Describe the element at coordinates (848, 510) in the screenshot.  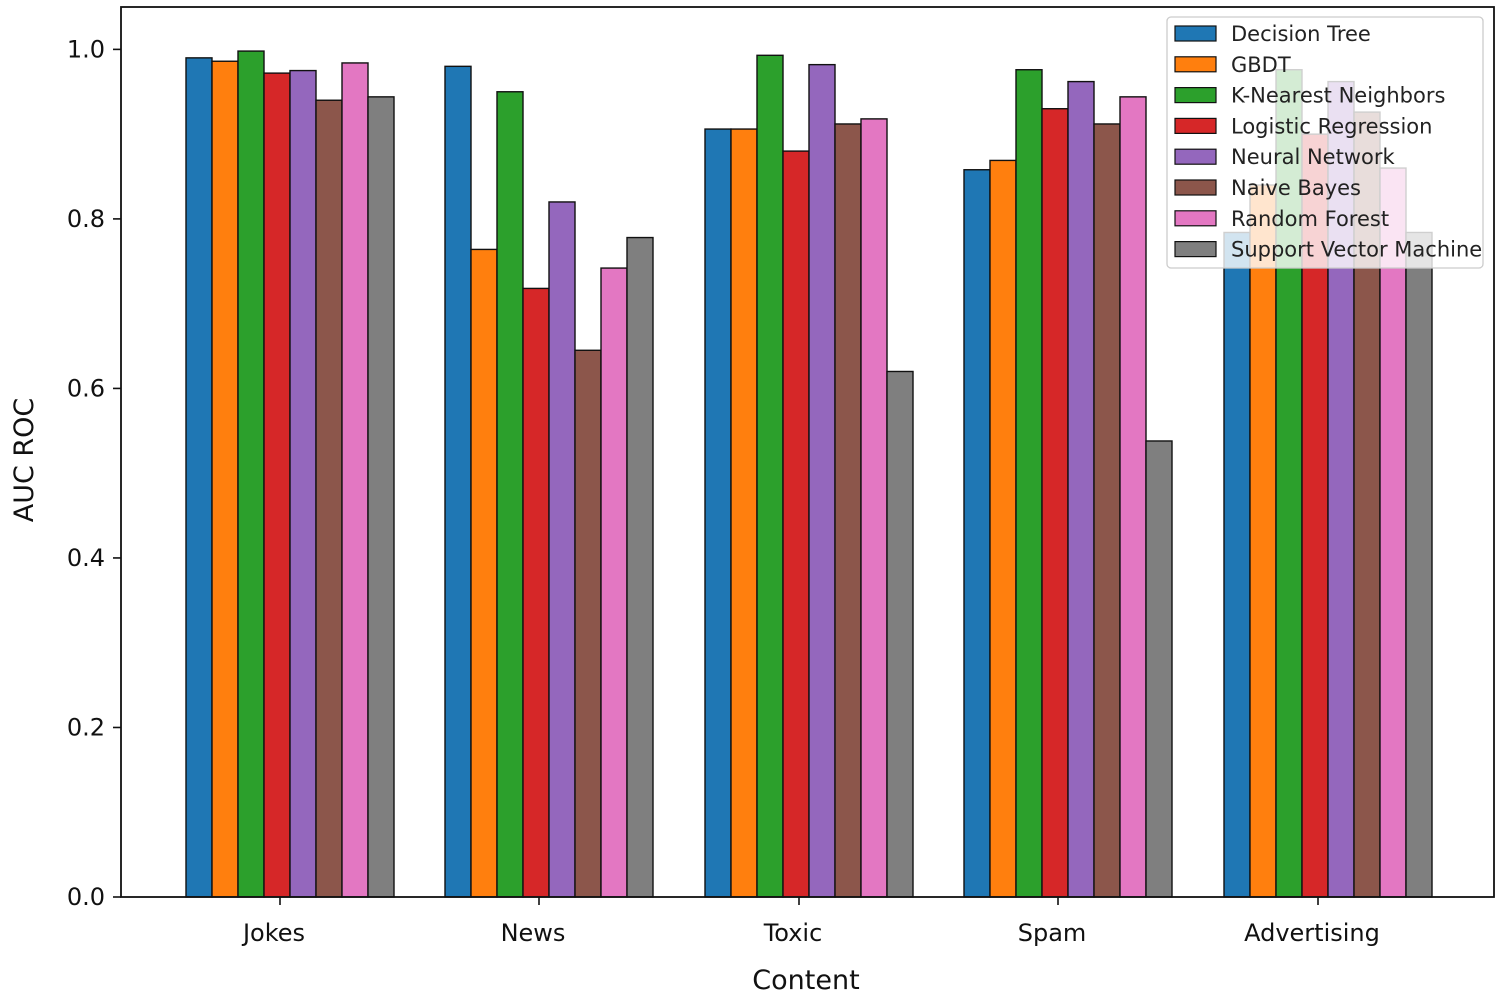
I see `bar-toxic-naive-bayes` at that location.